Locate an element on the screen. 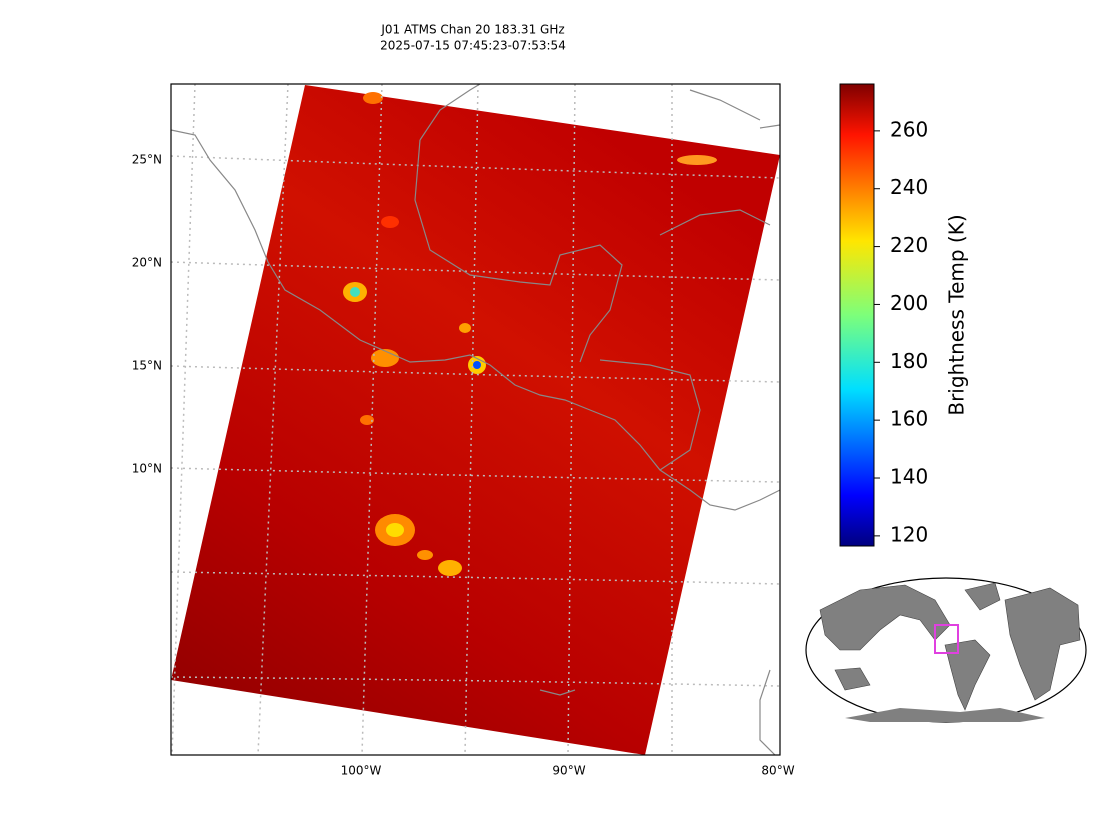 This screenshot has height=840, width=1120. lon-label: 90°W is located at coordinates (568, 771).